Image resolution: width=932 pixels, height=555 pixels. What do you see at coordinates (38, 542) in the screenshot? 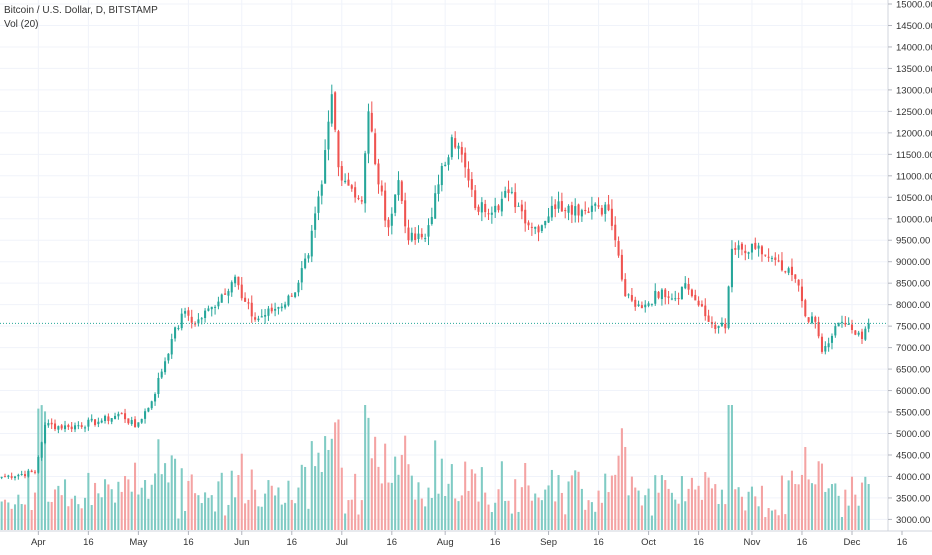
I see `time-tick-label: Apr` at bounding box center [38, 542].